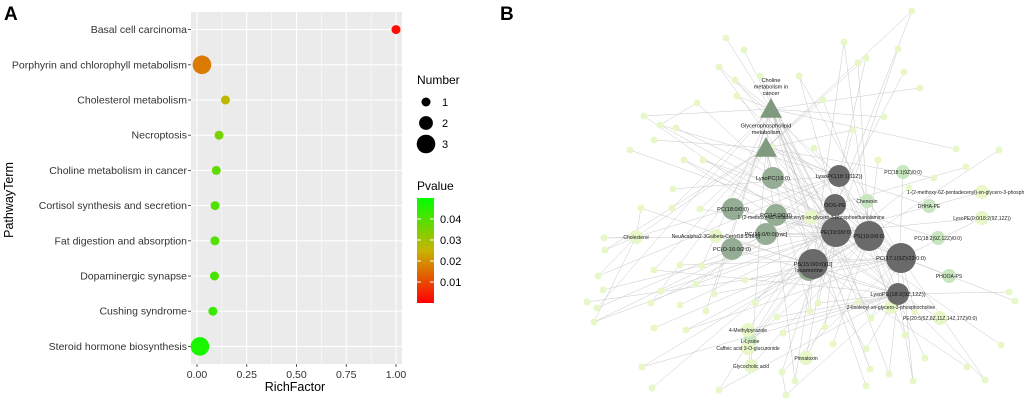 This screenshot has width=1024, height=407. What do you see at coordinates (296, 375) in the screenshot?
I see `x-tick-label: 0.50` at bounding box center [296, 375].